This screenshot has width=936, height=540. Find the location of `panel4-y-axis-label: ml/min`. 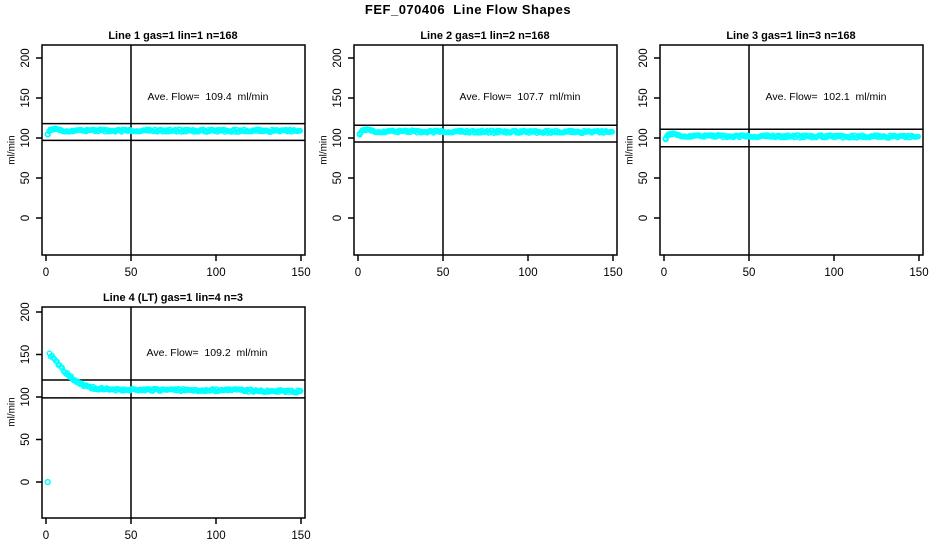

panel4-y-axis-label: ml/min is located at coordinates (12, 412).